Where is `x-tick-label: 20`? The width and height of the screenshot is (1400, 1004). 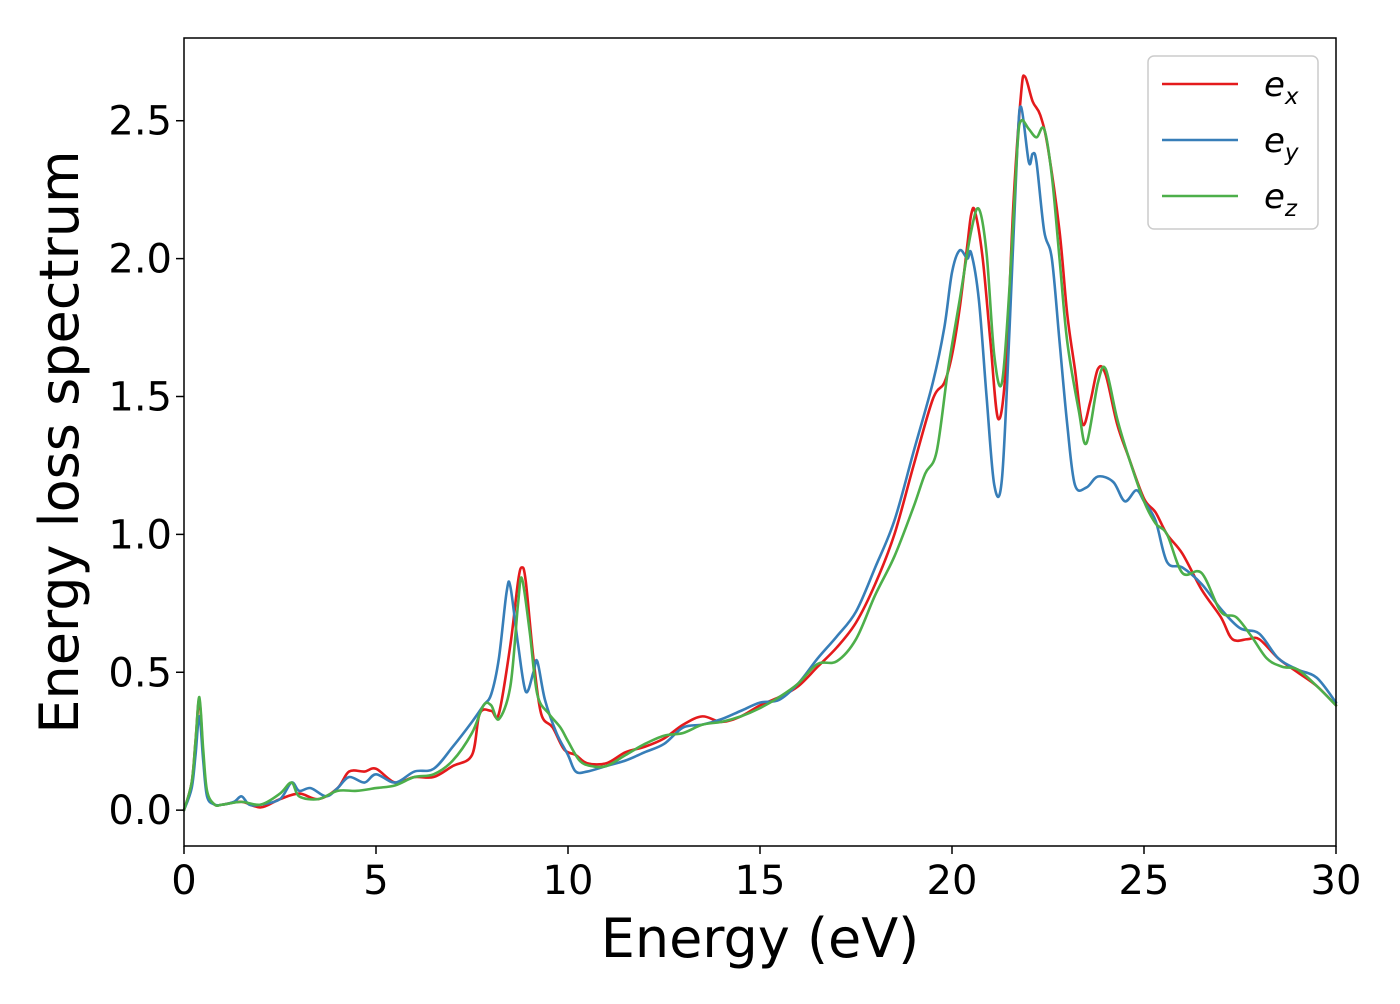
x-tick-label: 20 is located at coordinates (952, 881).